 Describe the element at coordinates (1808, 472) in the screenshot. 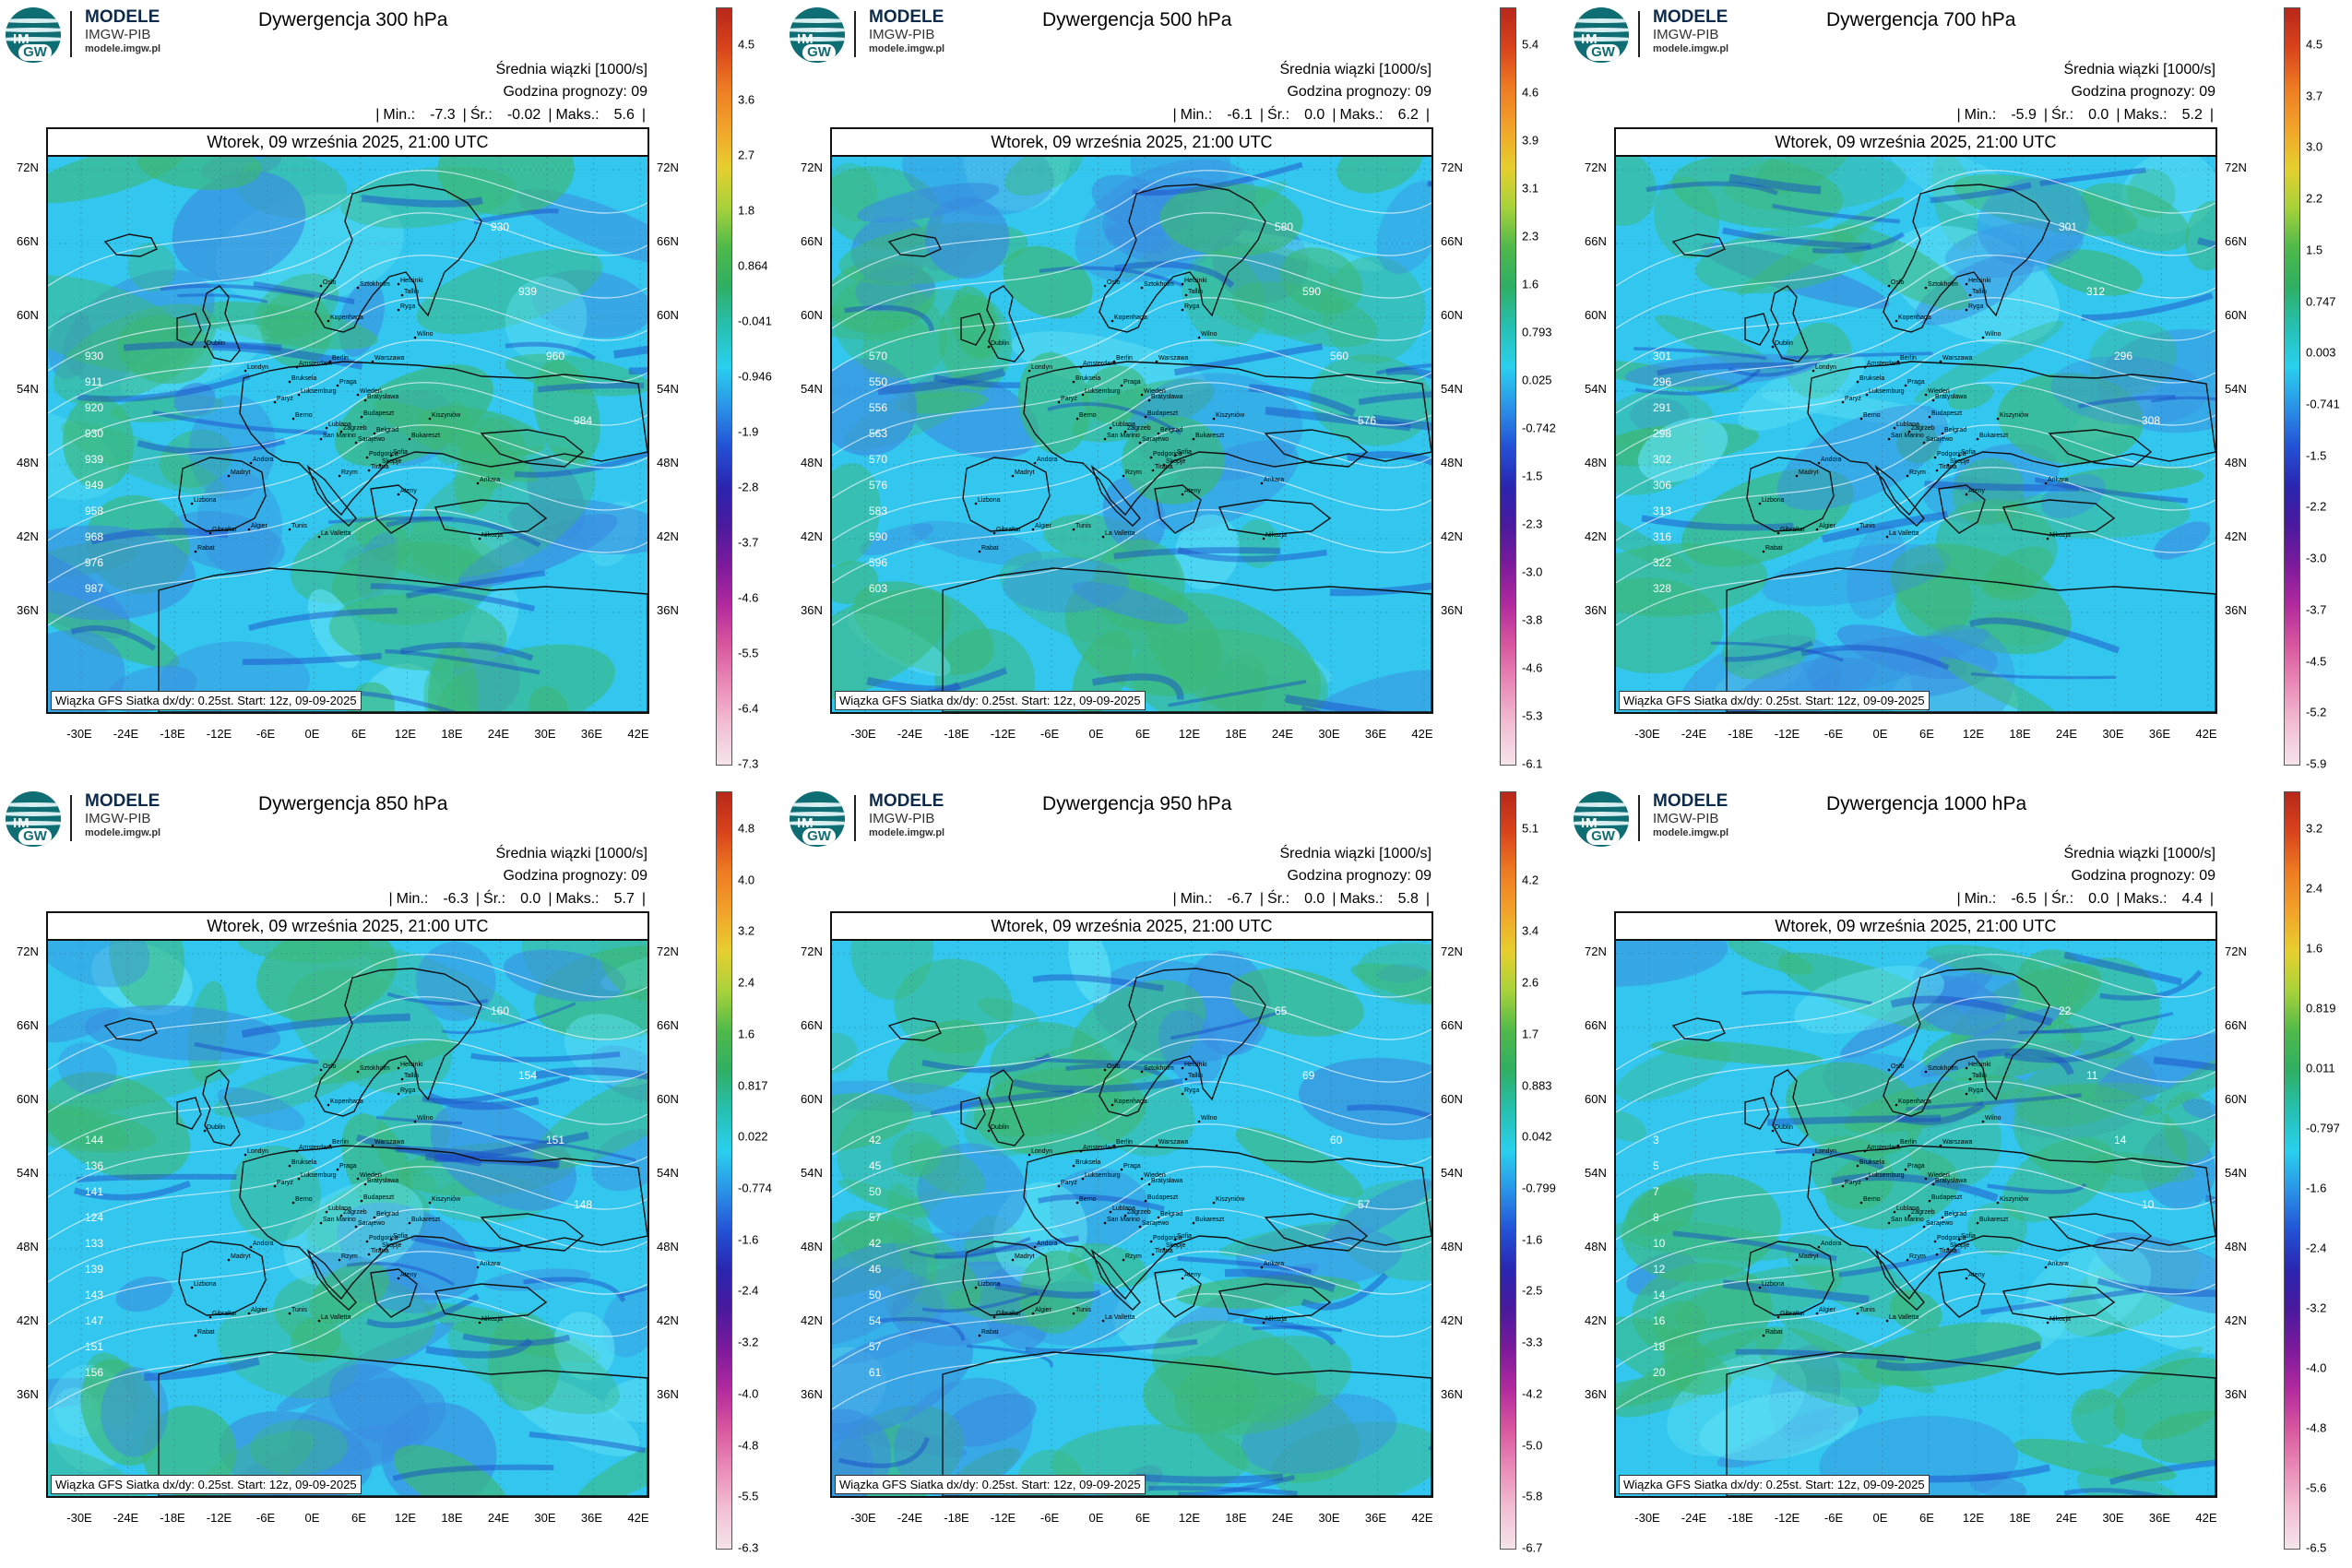

I see `city-label: Madryt` at that location.